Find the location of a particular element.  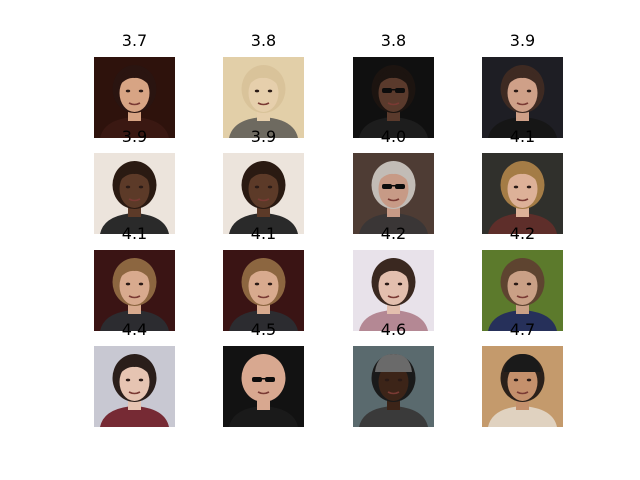

face-panel: 4.7 is located at coordinates (522, 373).